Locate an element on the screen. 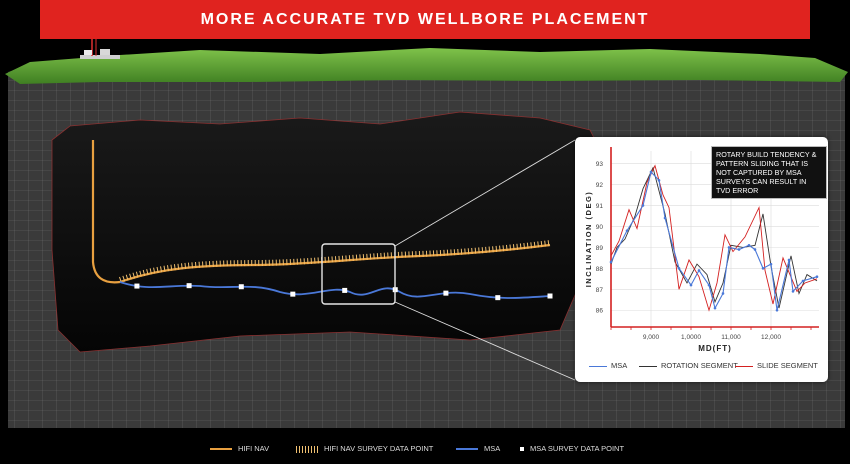 This screenshot has width=850, height=464. y-tick-label: 89 is located at coordinates (600, 248).